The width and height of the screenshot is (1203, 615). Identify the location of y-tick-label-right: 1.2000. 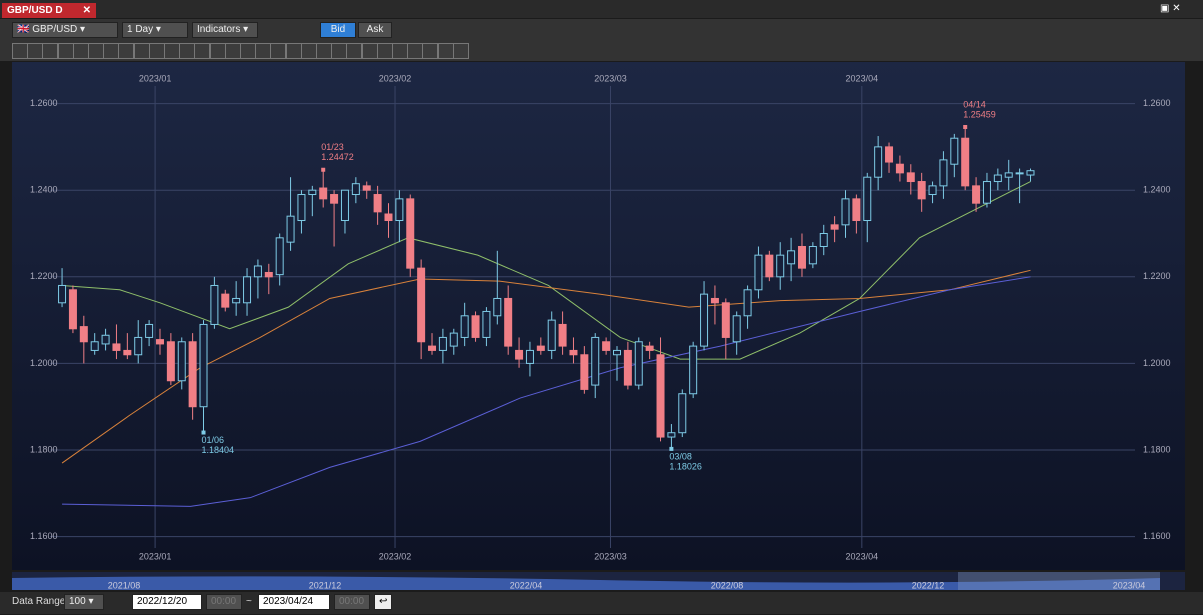
(1157, 363).